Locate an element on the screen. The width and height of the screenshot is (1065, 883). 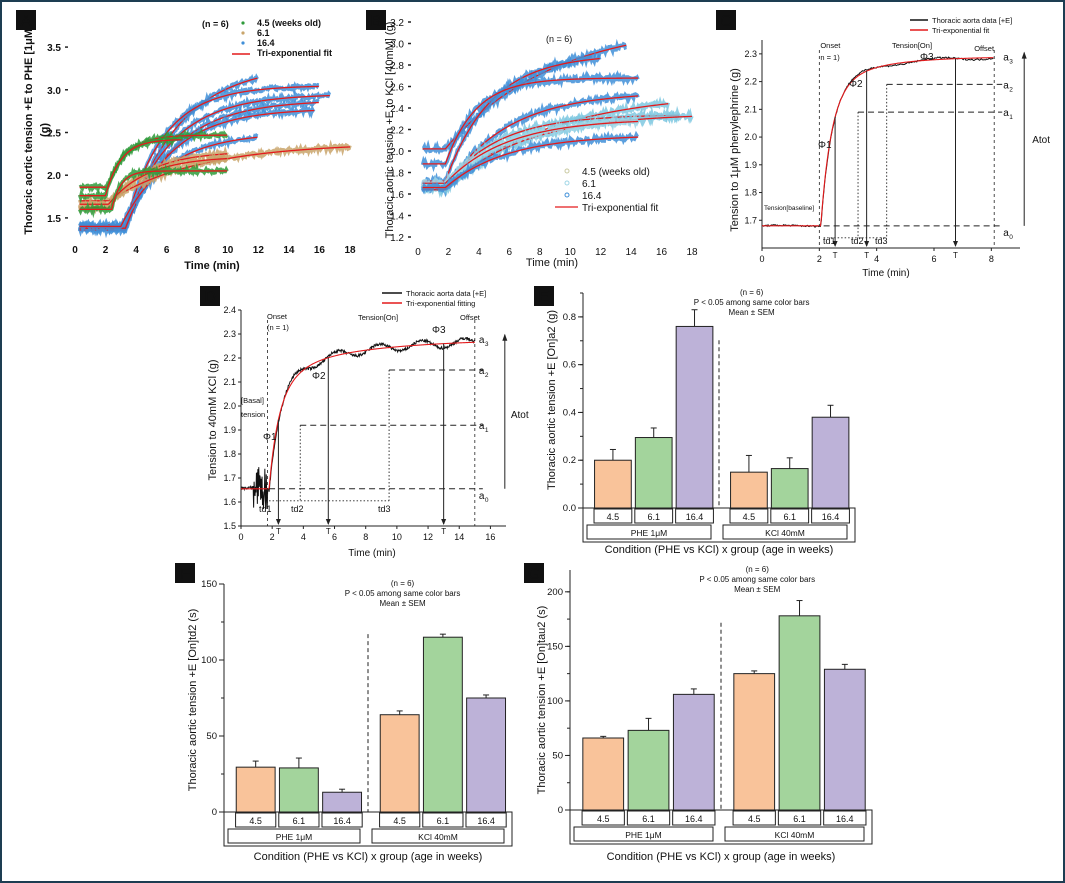
level-subscript-a3: 3 is located at coordinates (1011, 62).